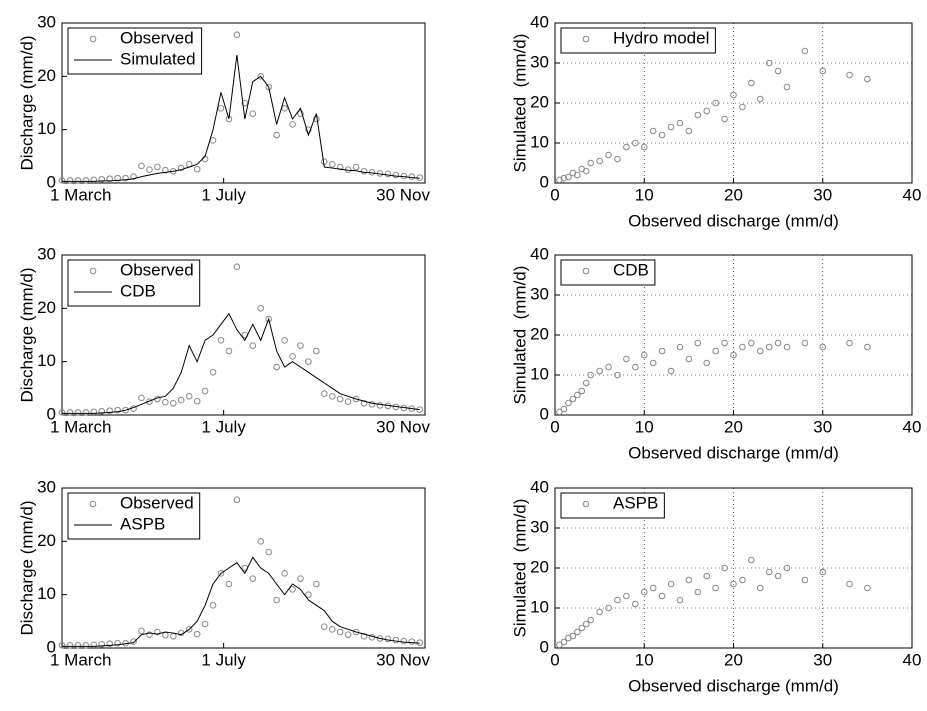 The image size is (927, 711). Describe the element at coordinates (80, 659) in the screenshot. I see `x-tick-label: 1 March` at that location.